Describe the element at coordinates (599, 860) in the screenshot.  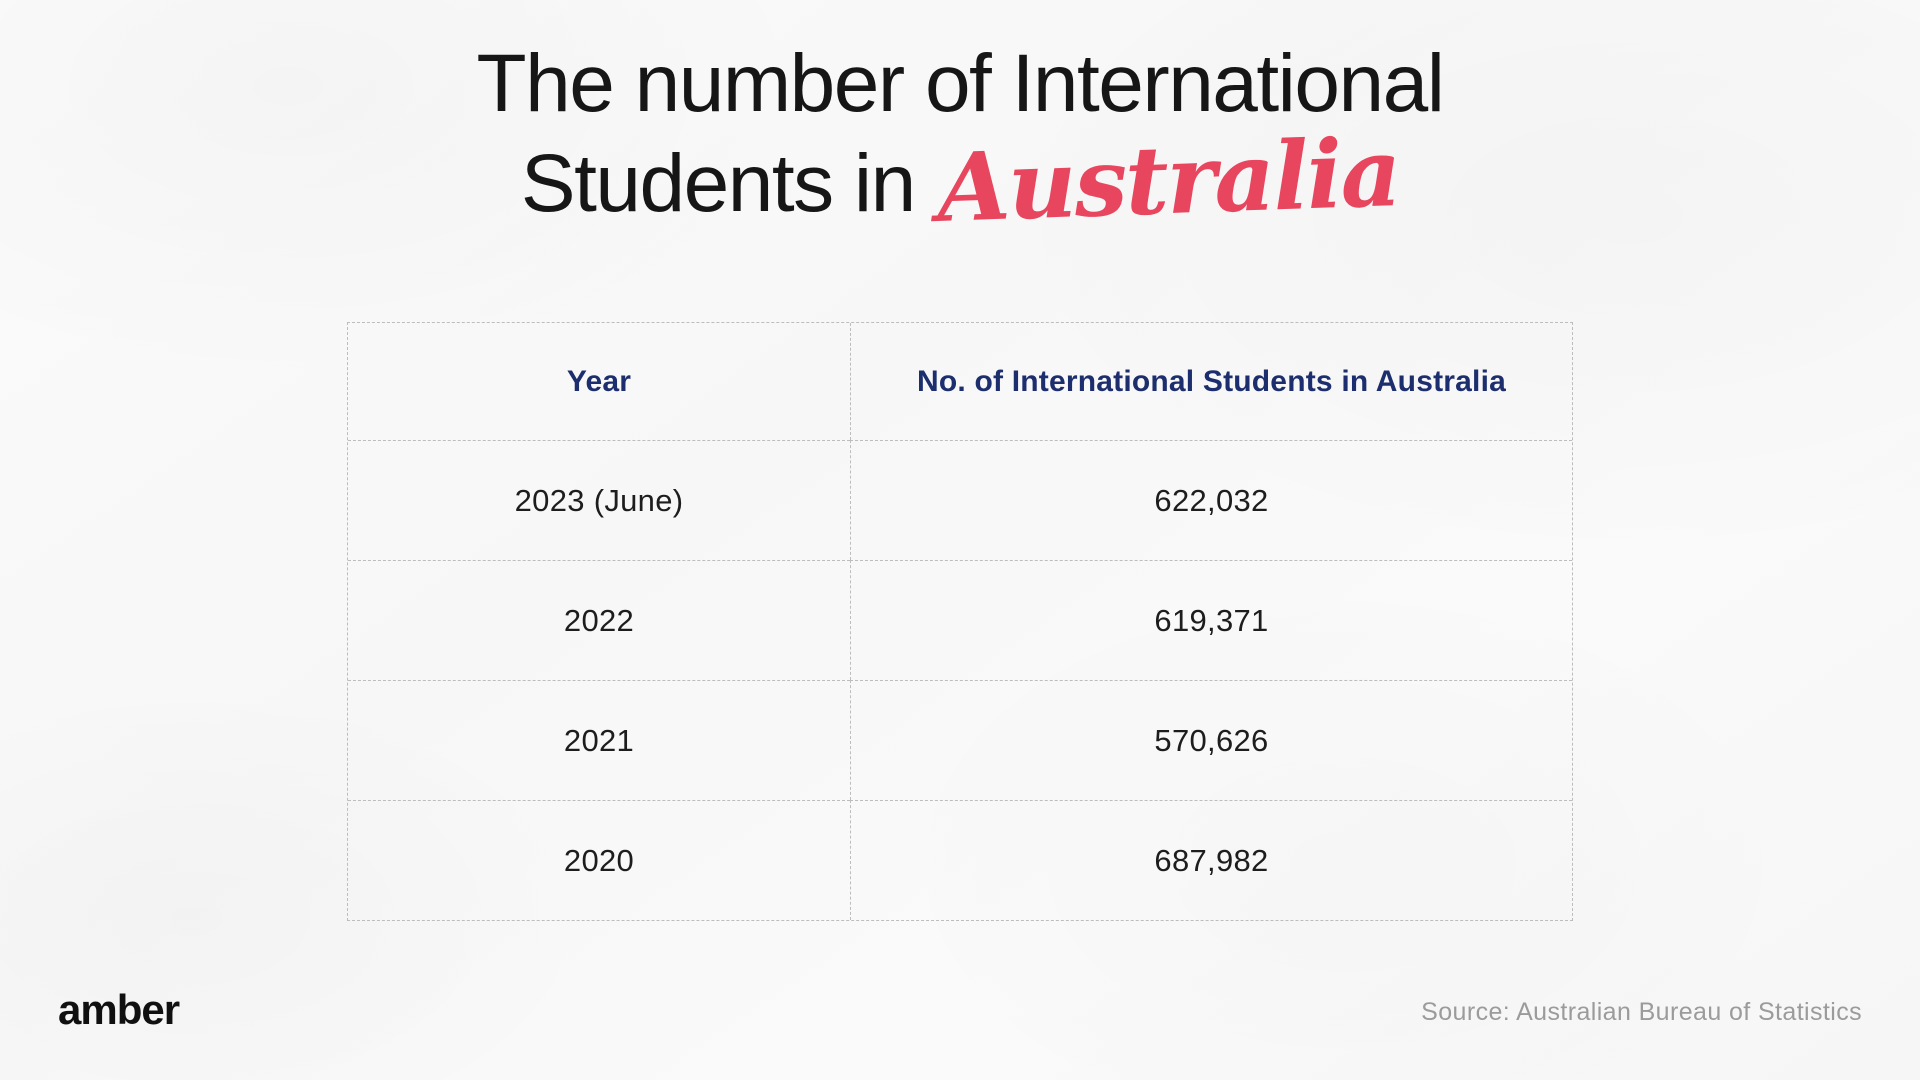
I see `table-row-year: 2020` at that location.